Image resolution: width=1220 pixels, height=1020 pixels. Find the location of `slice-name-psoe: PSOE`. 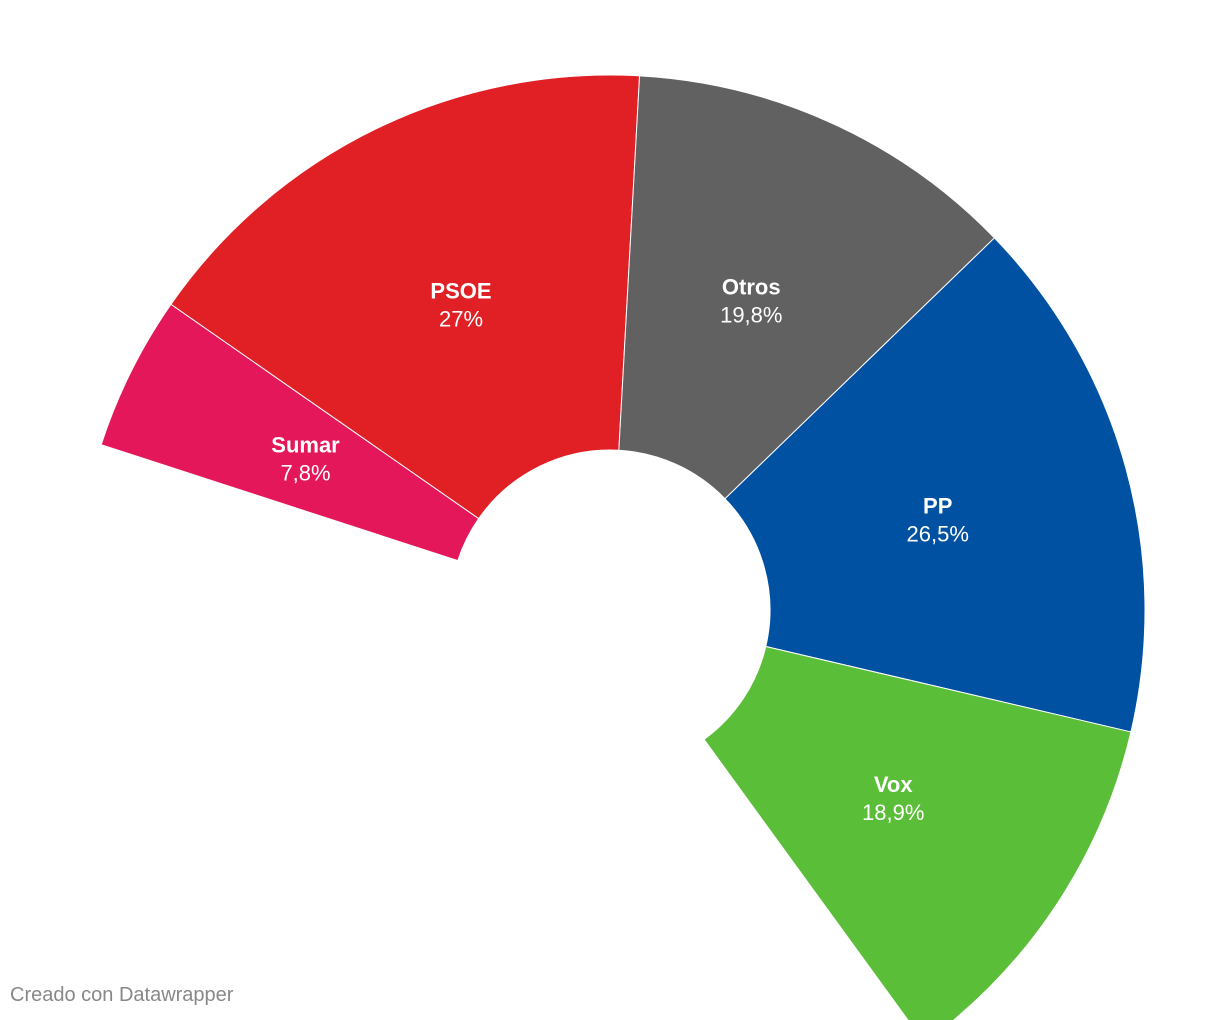

slice-name-psoe: PSOE is located at coordinates (460, 290).